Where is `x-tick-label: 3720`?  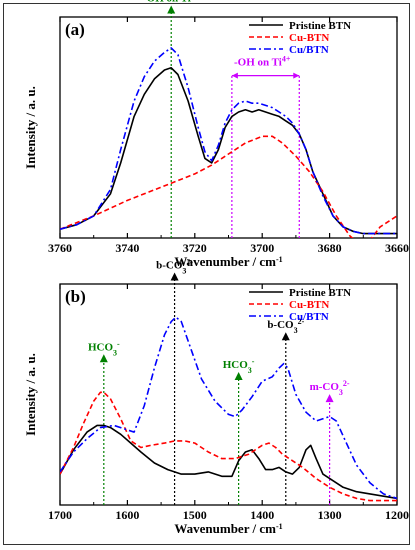 x-tick-label: 3720 is located at coordinates (195, 248).